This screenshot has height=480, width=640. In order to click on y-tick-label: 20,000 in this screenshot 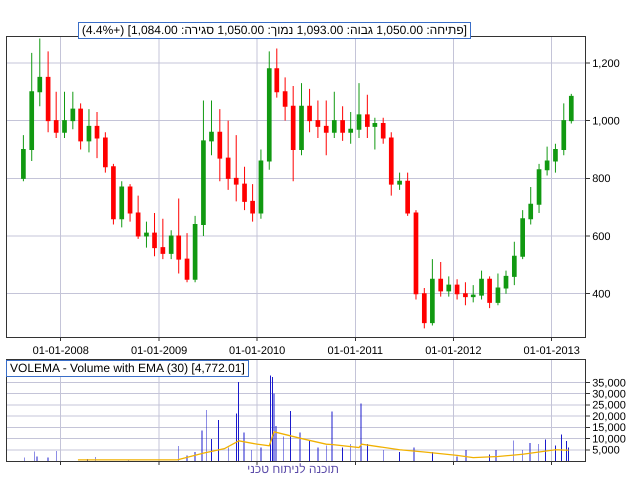, I will do `click(609, 416)`.